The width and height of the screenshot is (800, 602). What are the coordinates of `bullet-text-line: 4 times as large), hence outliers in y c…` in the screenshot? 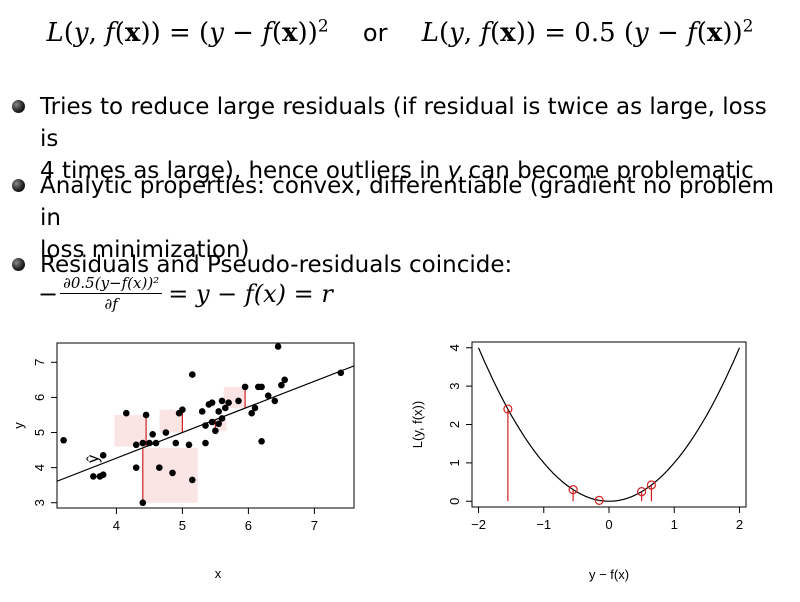 It's located at (397, 171).